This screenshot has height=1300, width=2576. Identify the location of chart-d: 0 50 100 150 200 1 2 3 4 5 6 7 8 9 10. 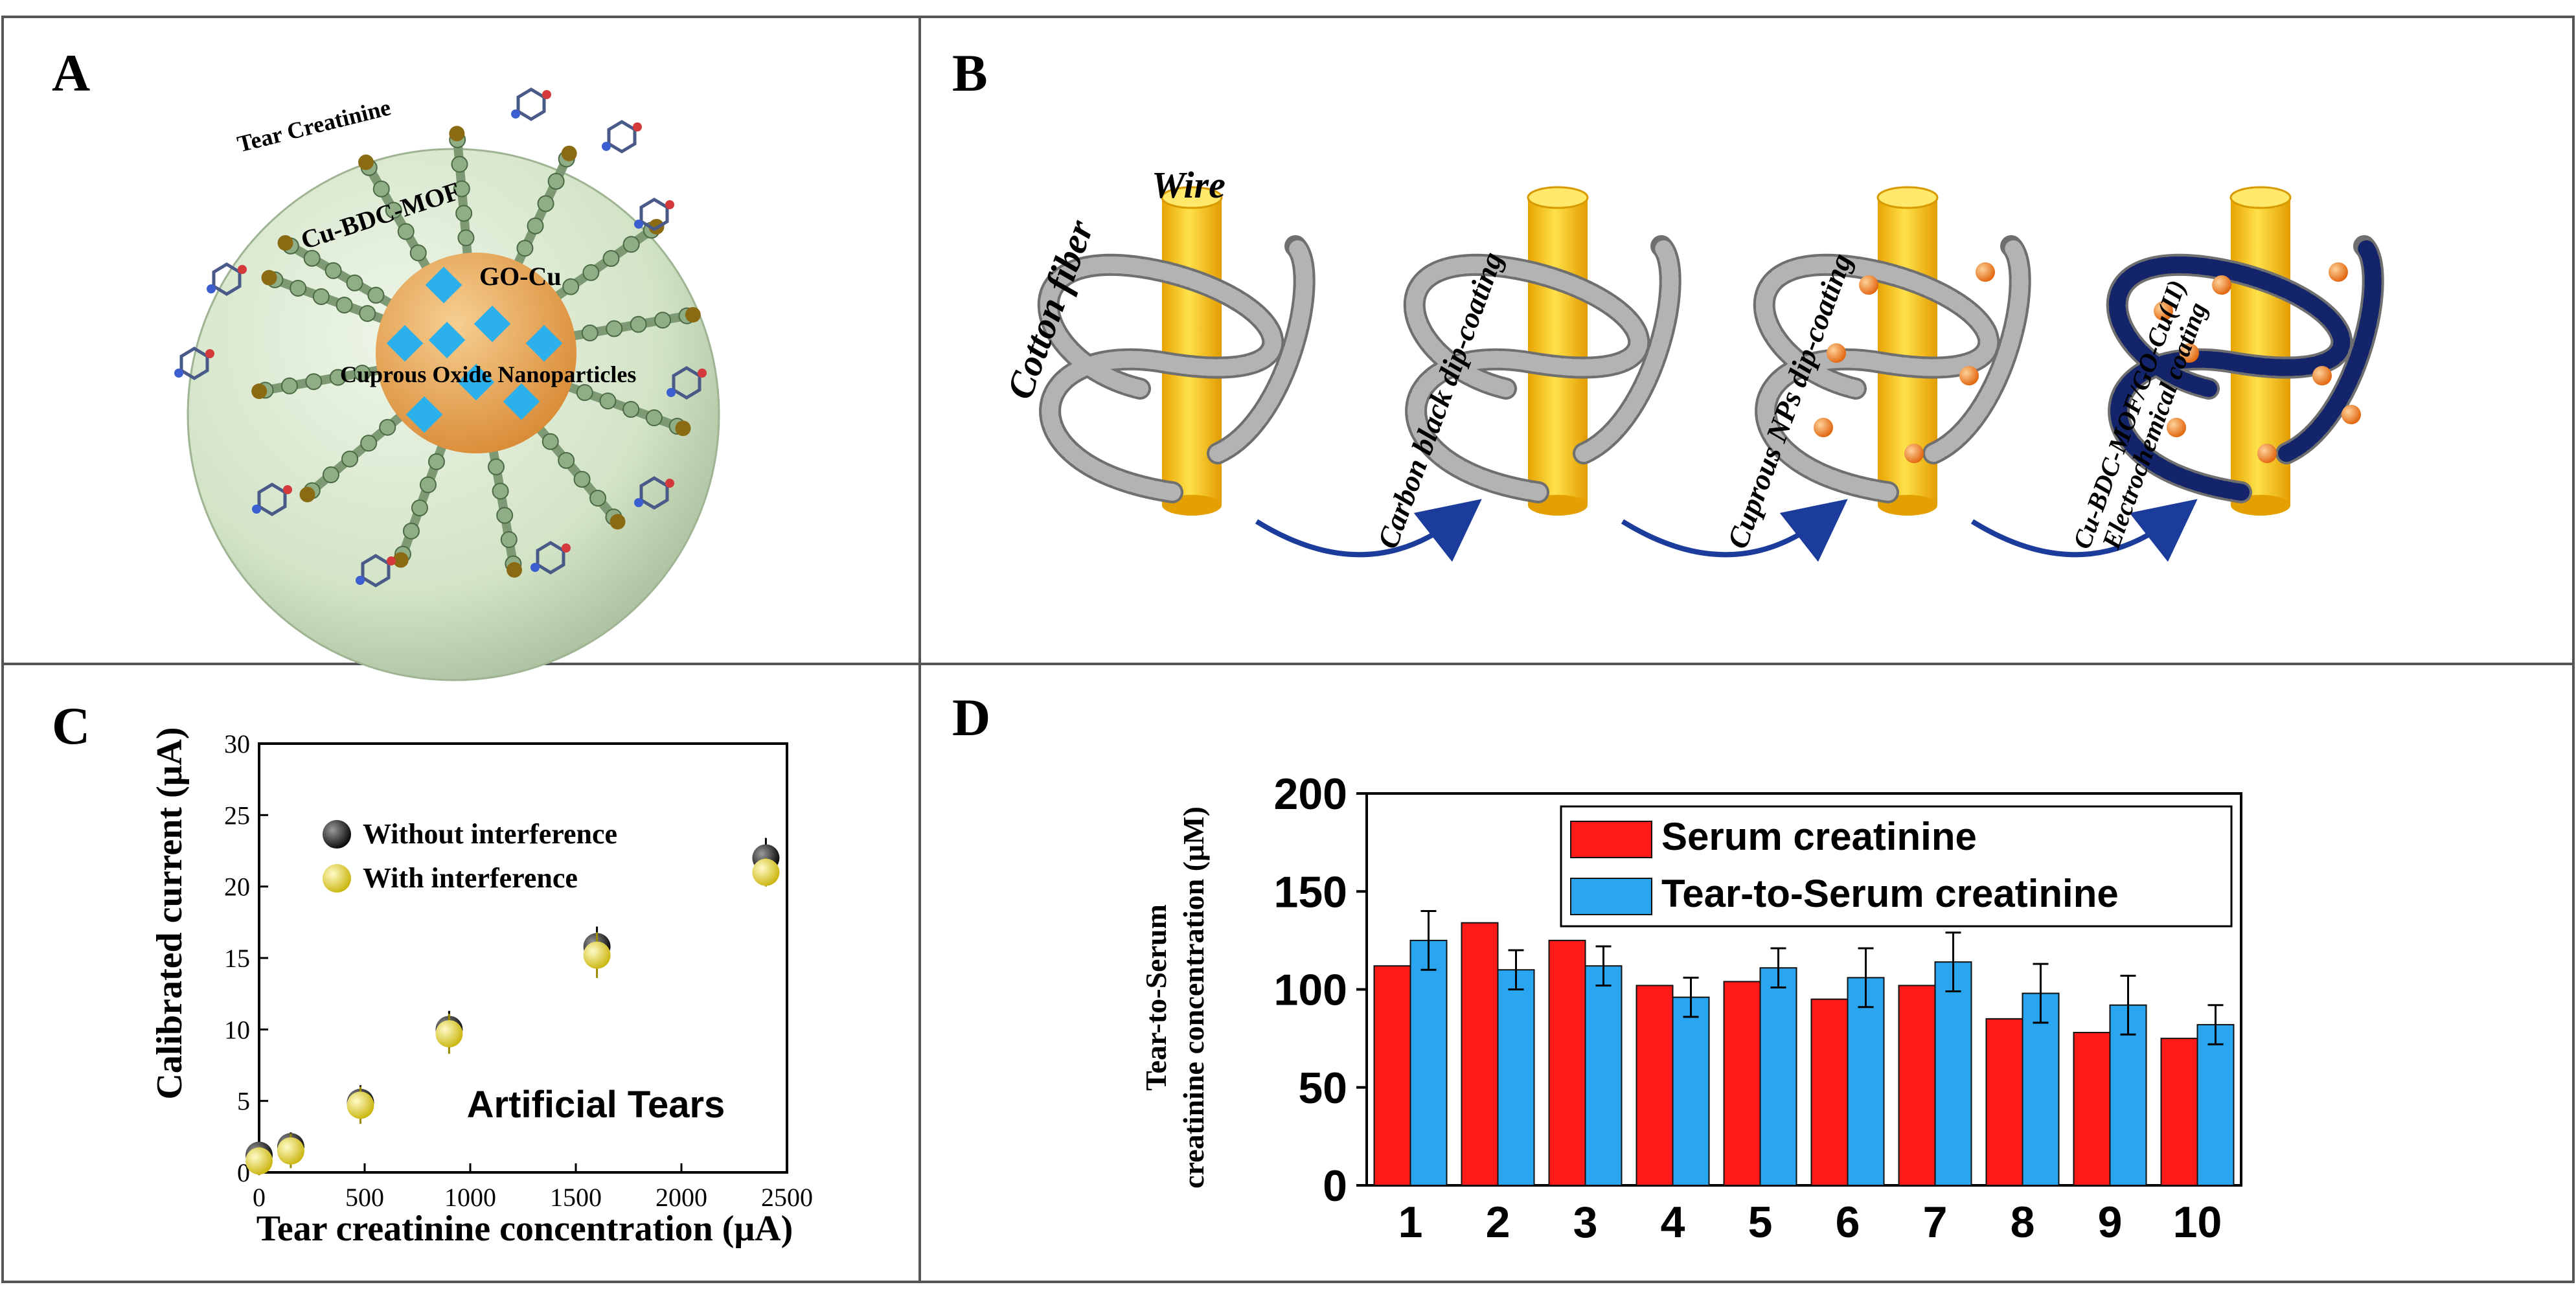
(1758, 1008).